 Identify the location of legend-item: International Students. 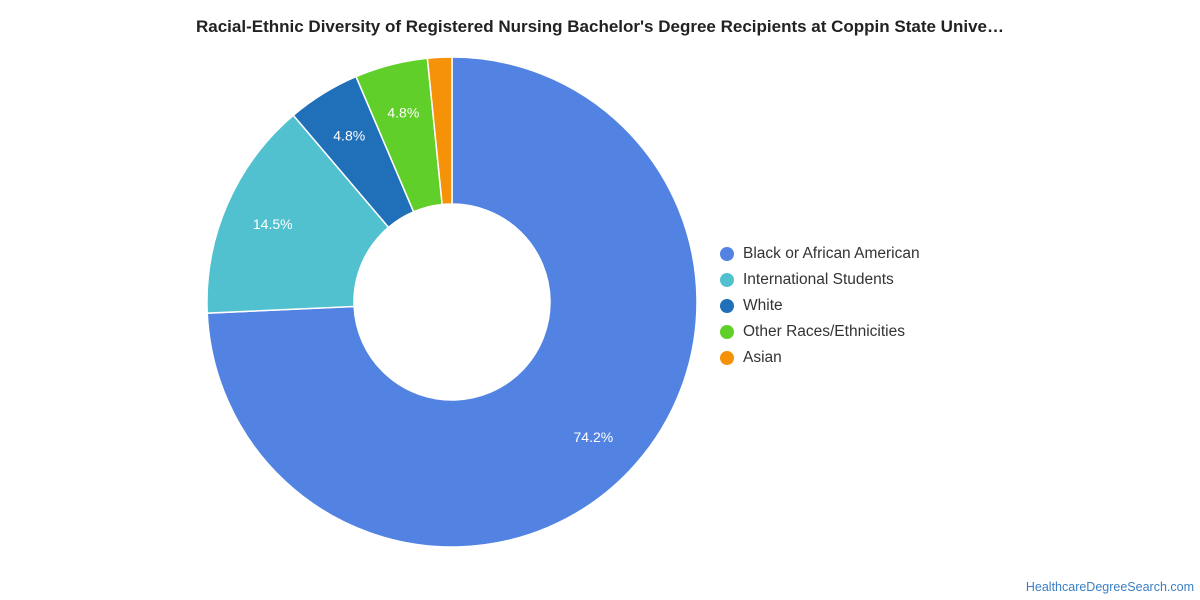
(820, 280).